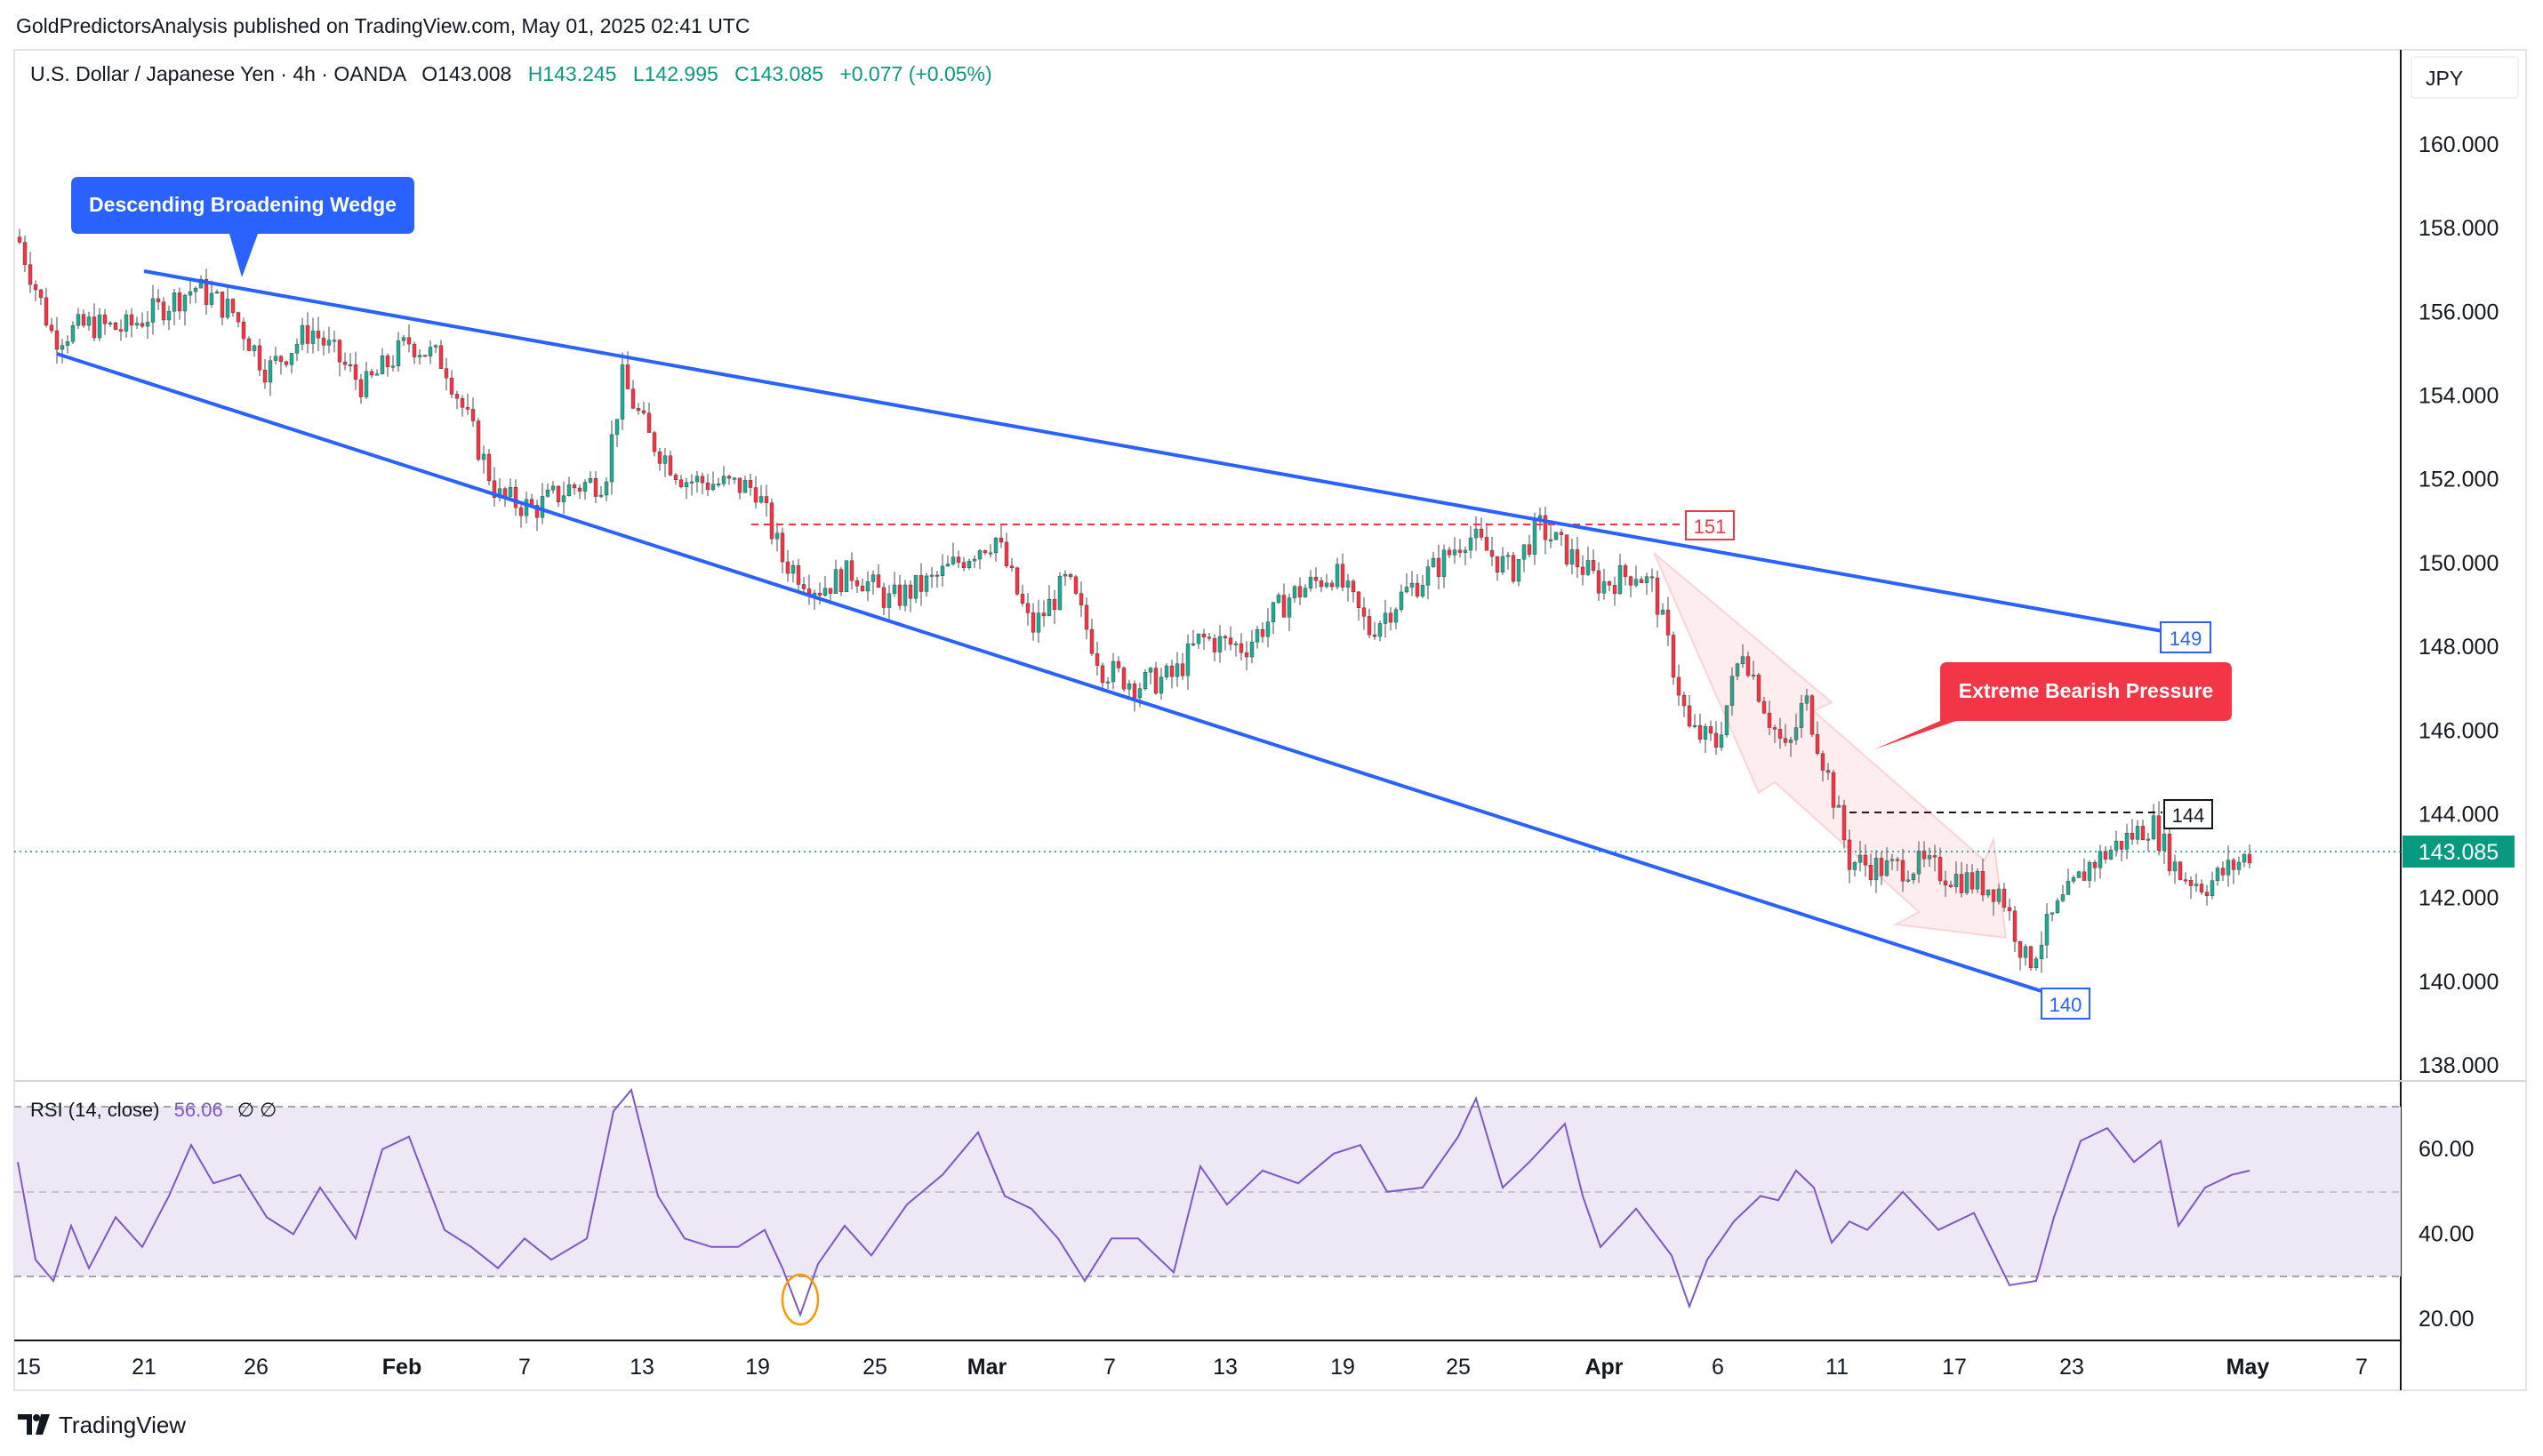  What do you see at coordinates (153, 1110) in the screenshot?
I see `rsi-legend: RSI (14, close) 56.06 ∅ ∅` at bounding box center [153, 1110].